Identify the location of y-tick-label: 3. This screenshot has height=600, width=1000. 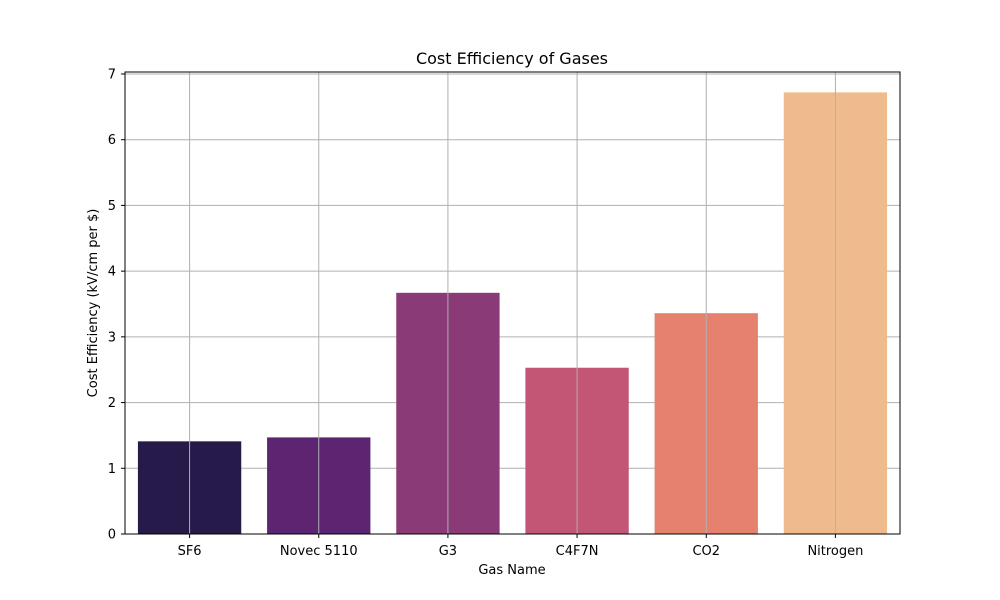
(112, 337).